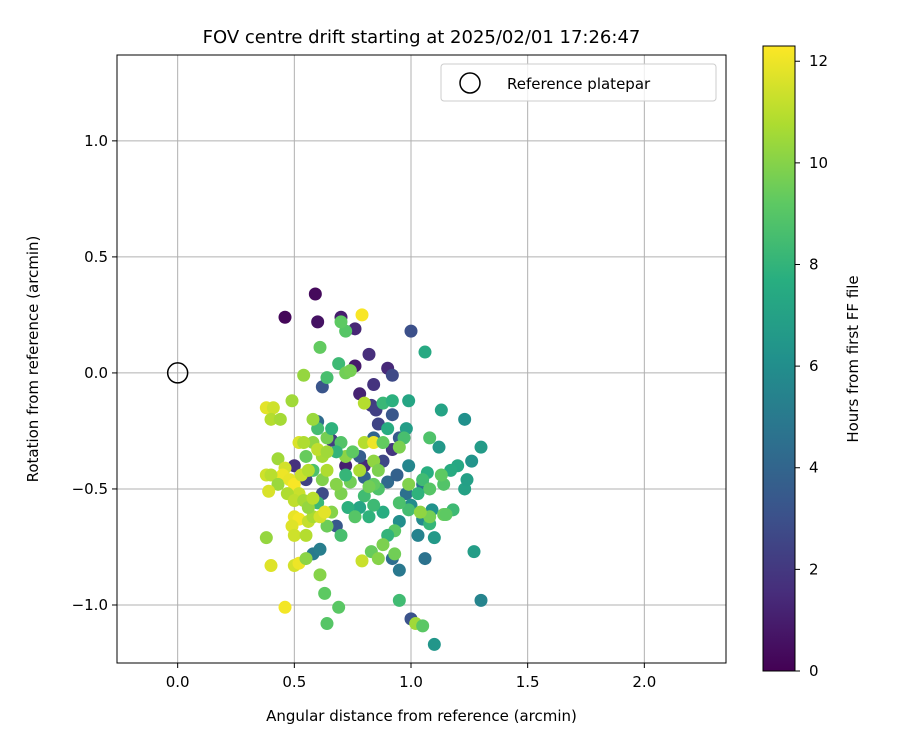 The height and width of the screenshot is (750, 900). I want to click on colorbar-tick-label: 2, so click(814, 569).